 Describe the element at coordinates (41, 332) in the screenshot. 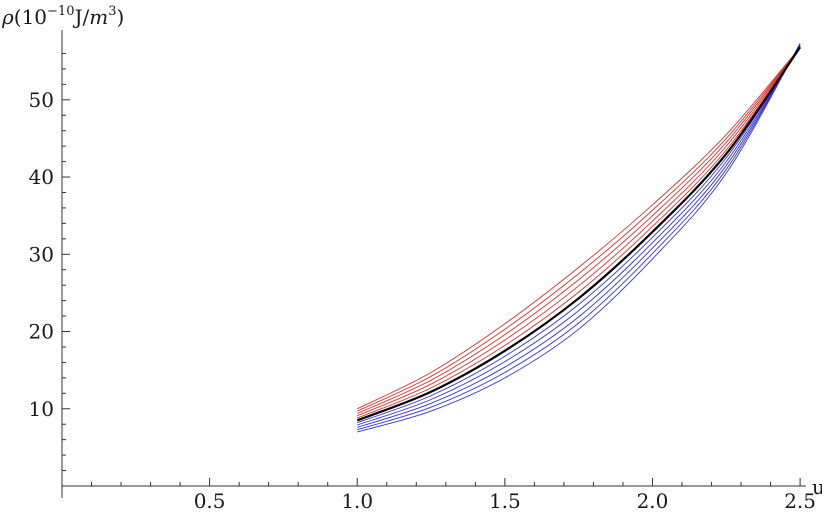

I see `y-tick-label: 20` at that location.